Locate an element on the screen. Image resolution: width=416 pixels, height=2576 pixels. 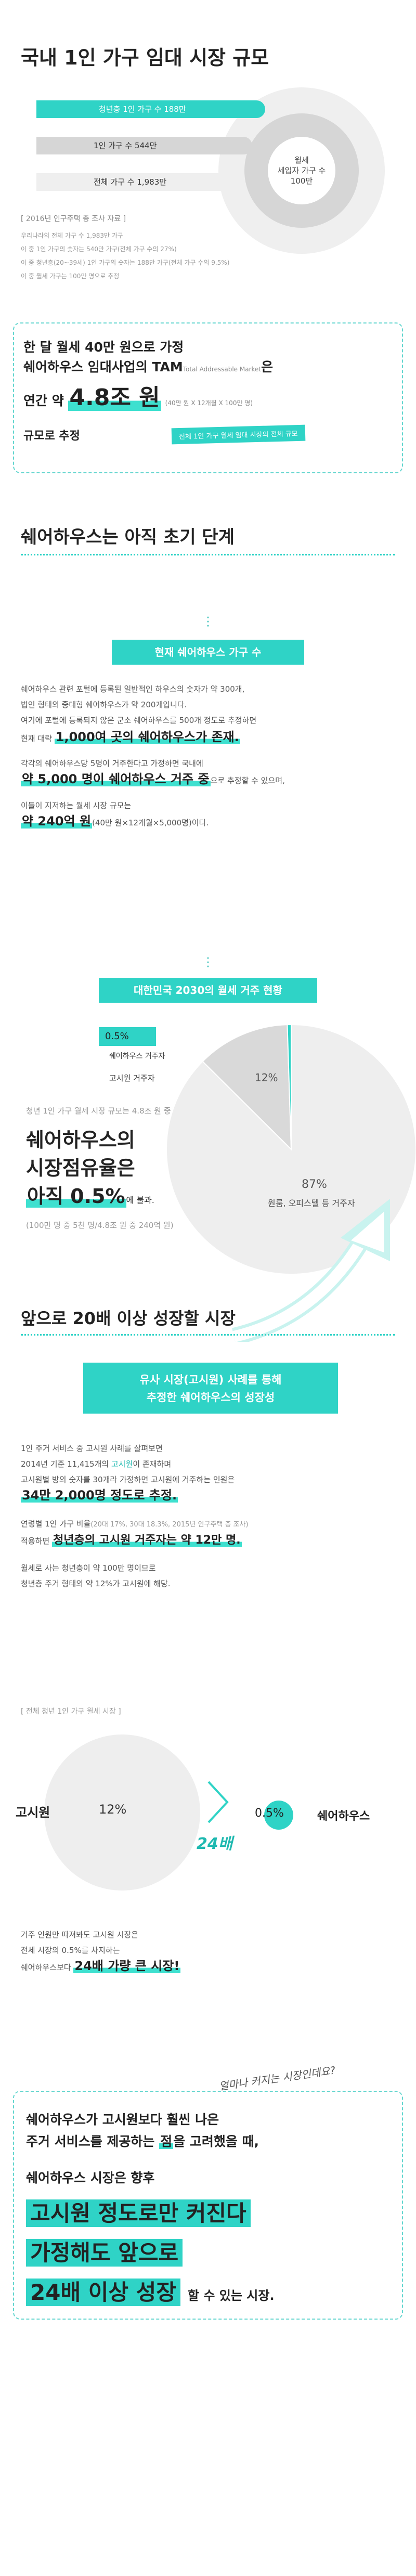
banner-growth: 유사 시장(고시원) 사례를 통해 추정한 쉐어하우스의 성장성 is located at coordinates (210, 1389).